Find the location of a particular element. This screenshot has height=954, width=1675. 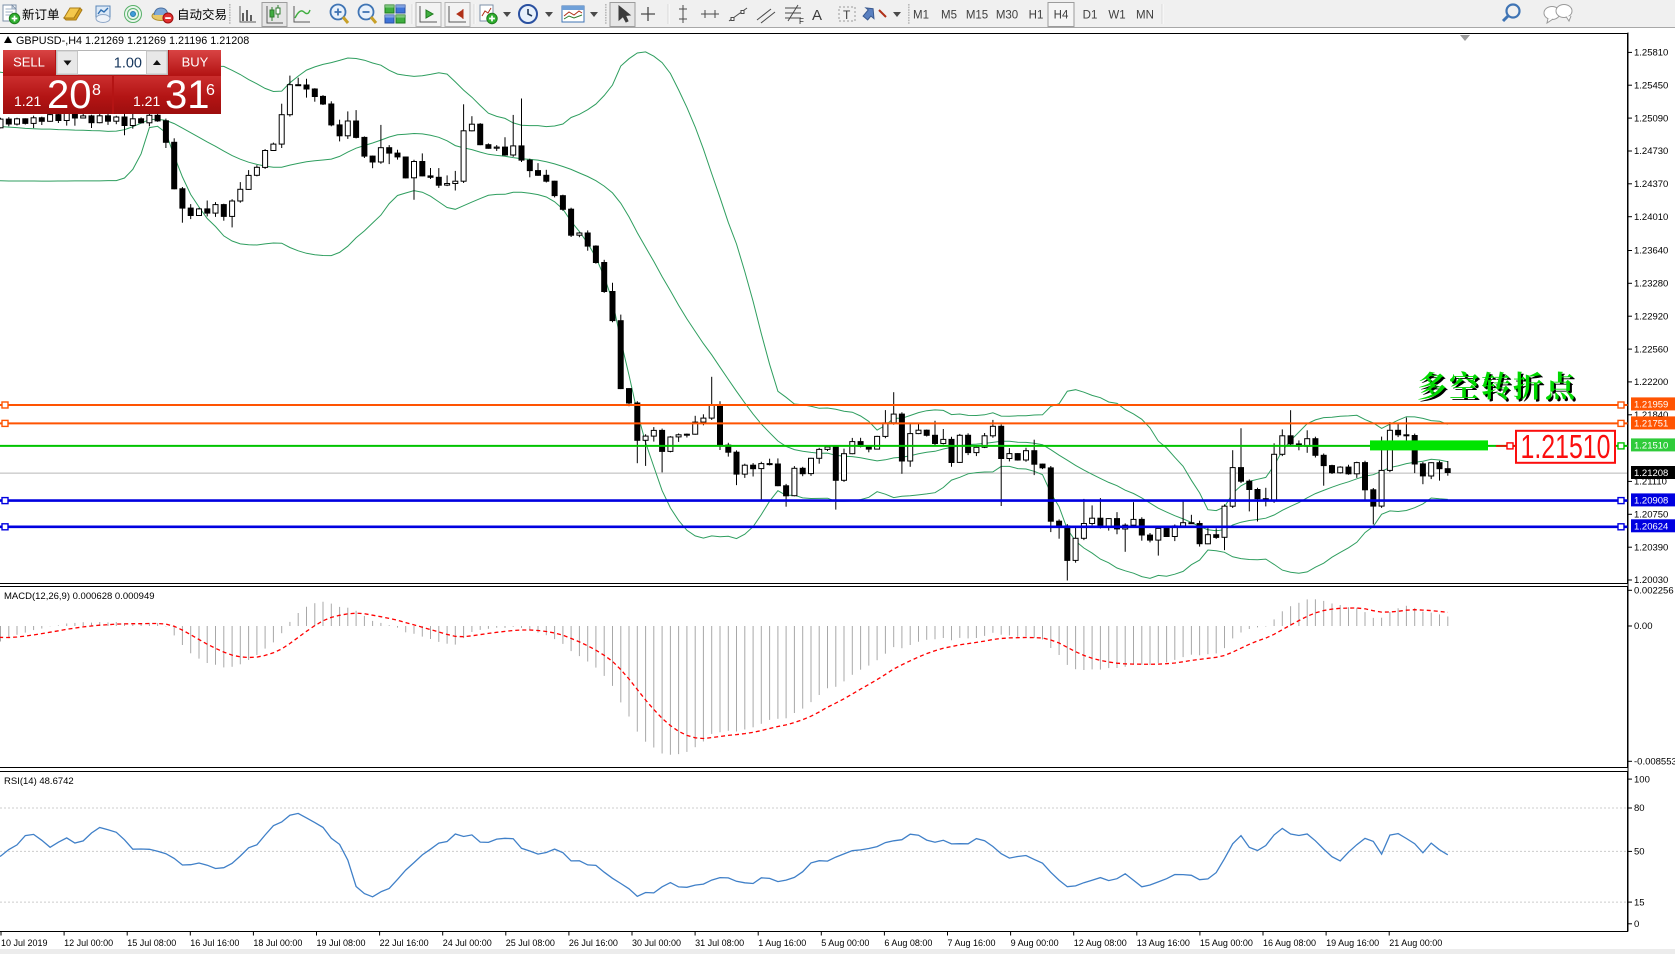

svg-text: 15 Jul 08:00 is located at coordinates (151, 943).